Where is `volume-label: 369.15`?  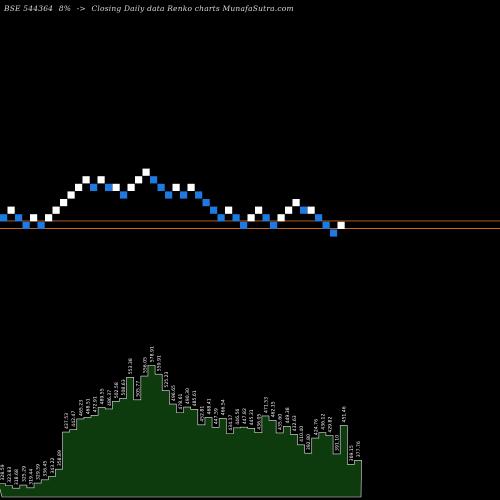 volume-label: 369.15 is located at coordinates (352, 453).